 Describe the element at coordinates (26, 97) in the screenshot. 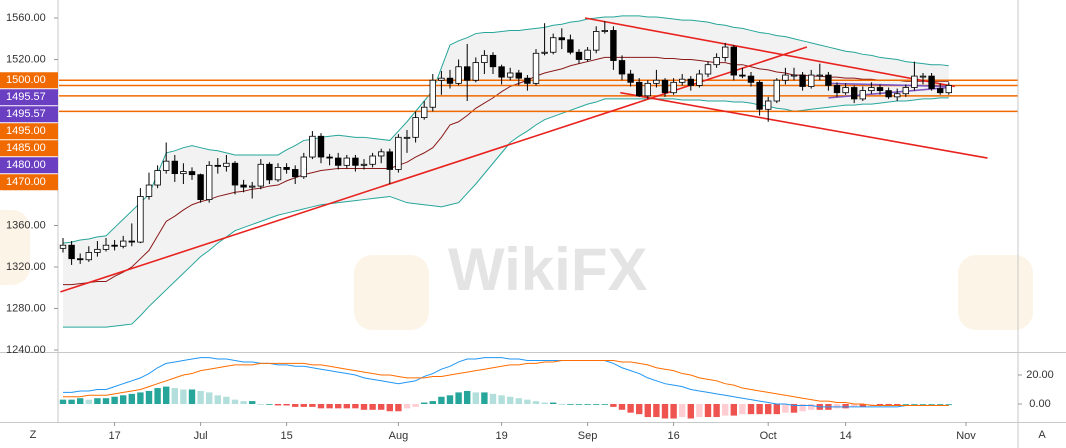

I see `level-label: 1495.57` at that location.